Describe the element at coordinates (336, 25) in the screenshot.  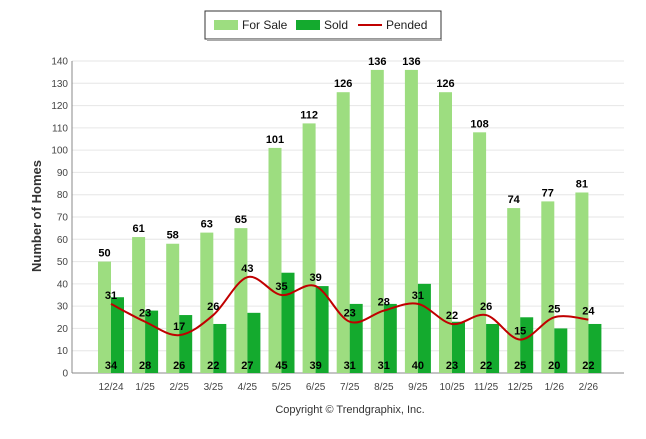
I see `legend-label-sold: Sold` at that location.